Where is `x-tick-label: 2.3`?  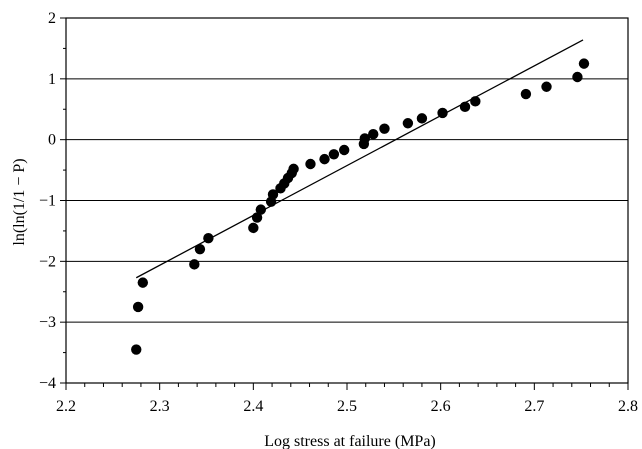 x-tick-label: 2.3 is located at coordinates (160, 406).